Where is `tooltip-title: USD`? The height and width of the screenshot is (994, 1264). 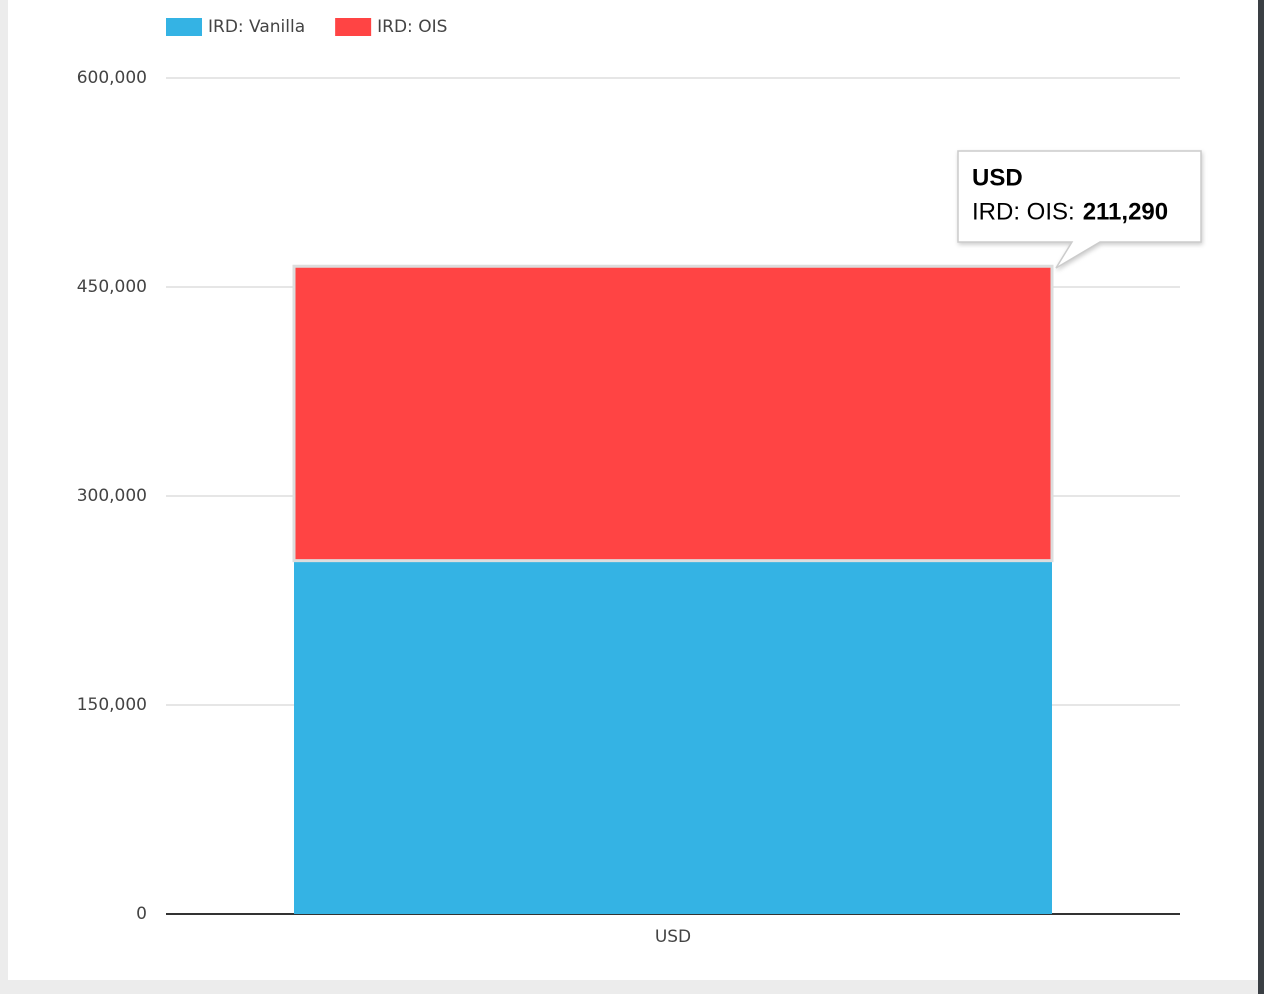
tooltip-title: USD is located at coordinates (997, 177).